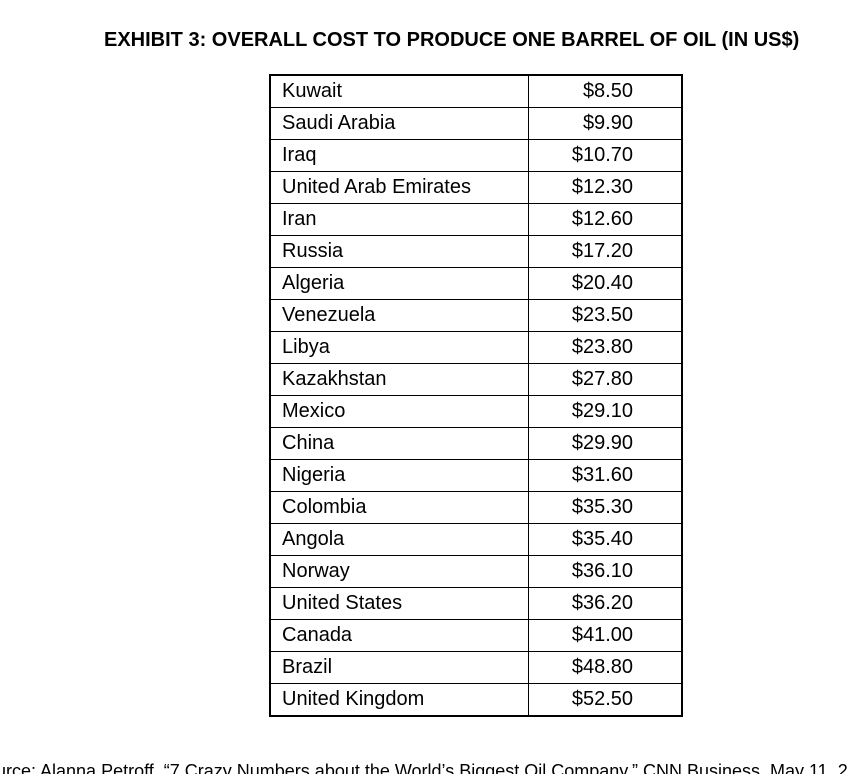 This screenshot has width=854, height=774. Describe the element at coordinates (605, 539) in the screenshot. I see `cost-cell: $35.40` at that location.